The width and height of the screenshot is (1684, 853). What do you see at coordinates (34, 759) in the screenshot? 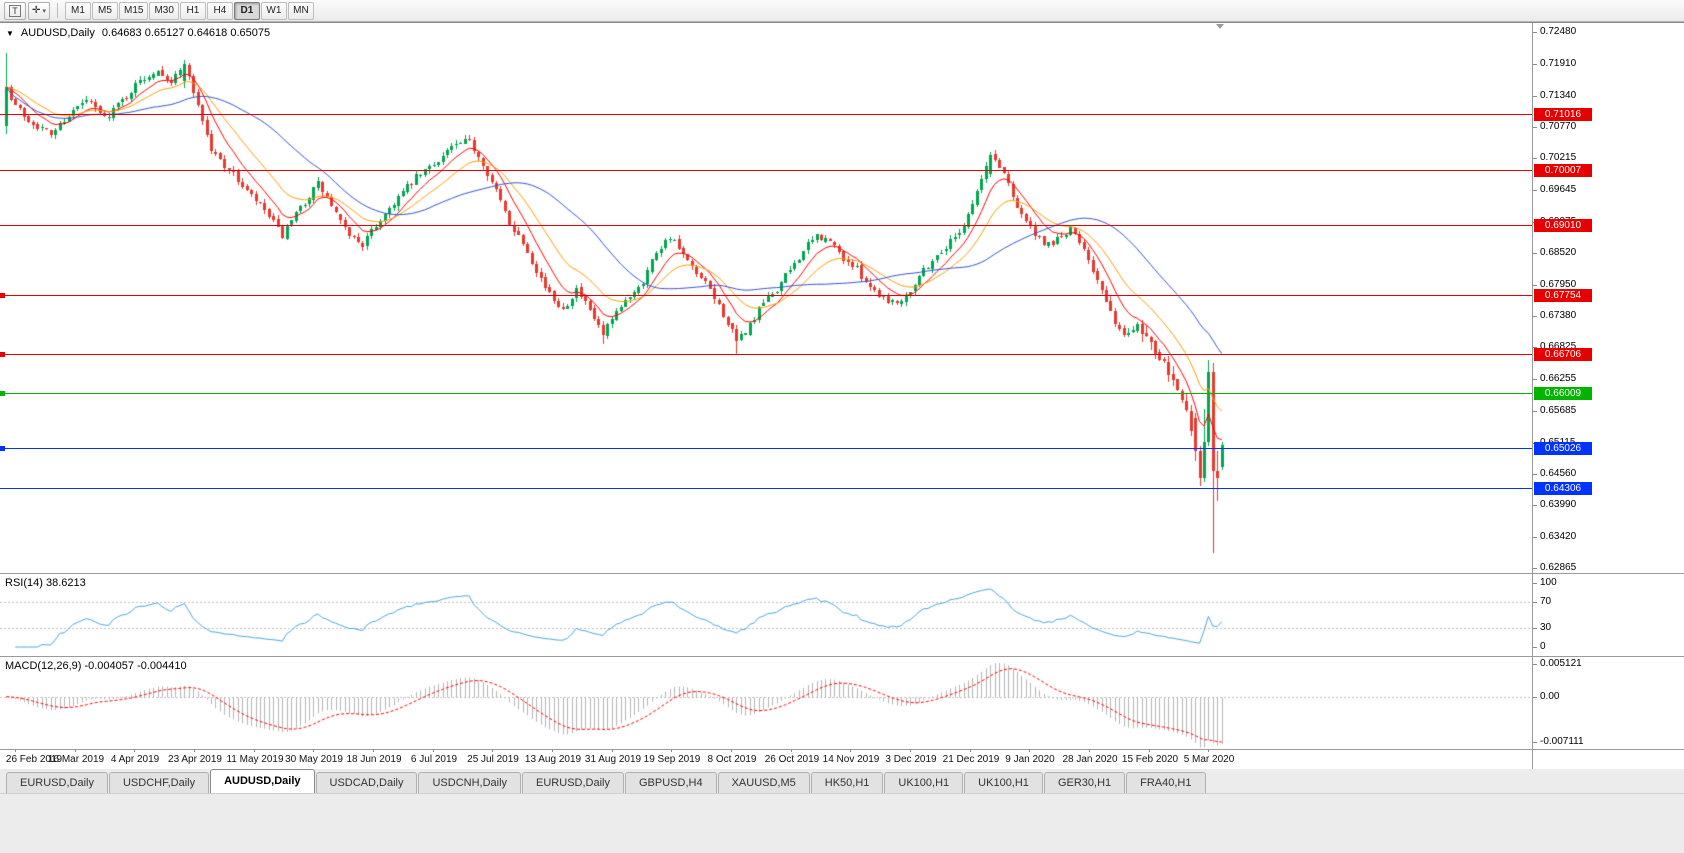
I see `date-label: 26 Feb 2019` at bounding box center [34, 759].